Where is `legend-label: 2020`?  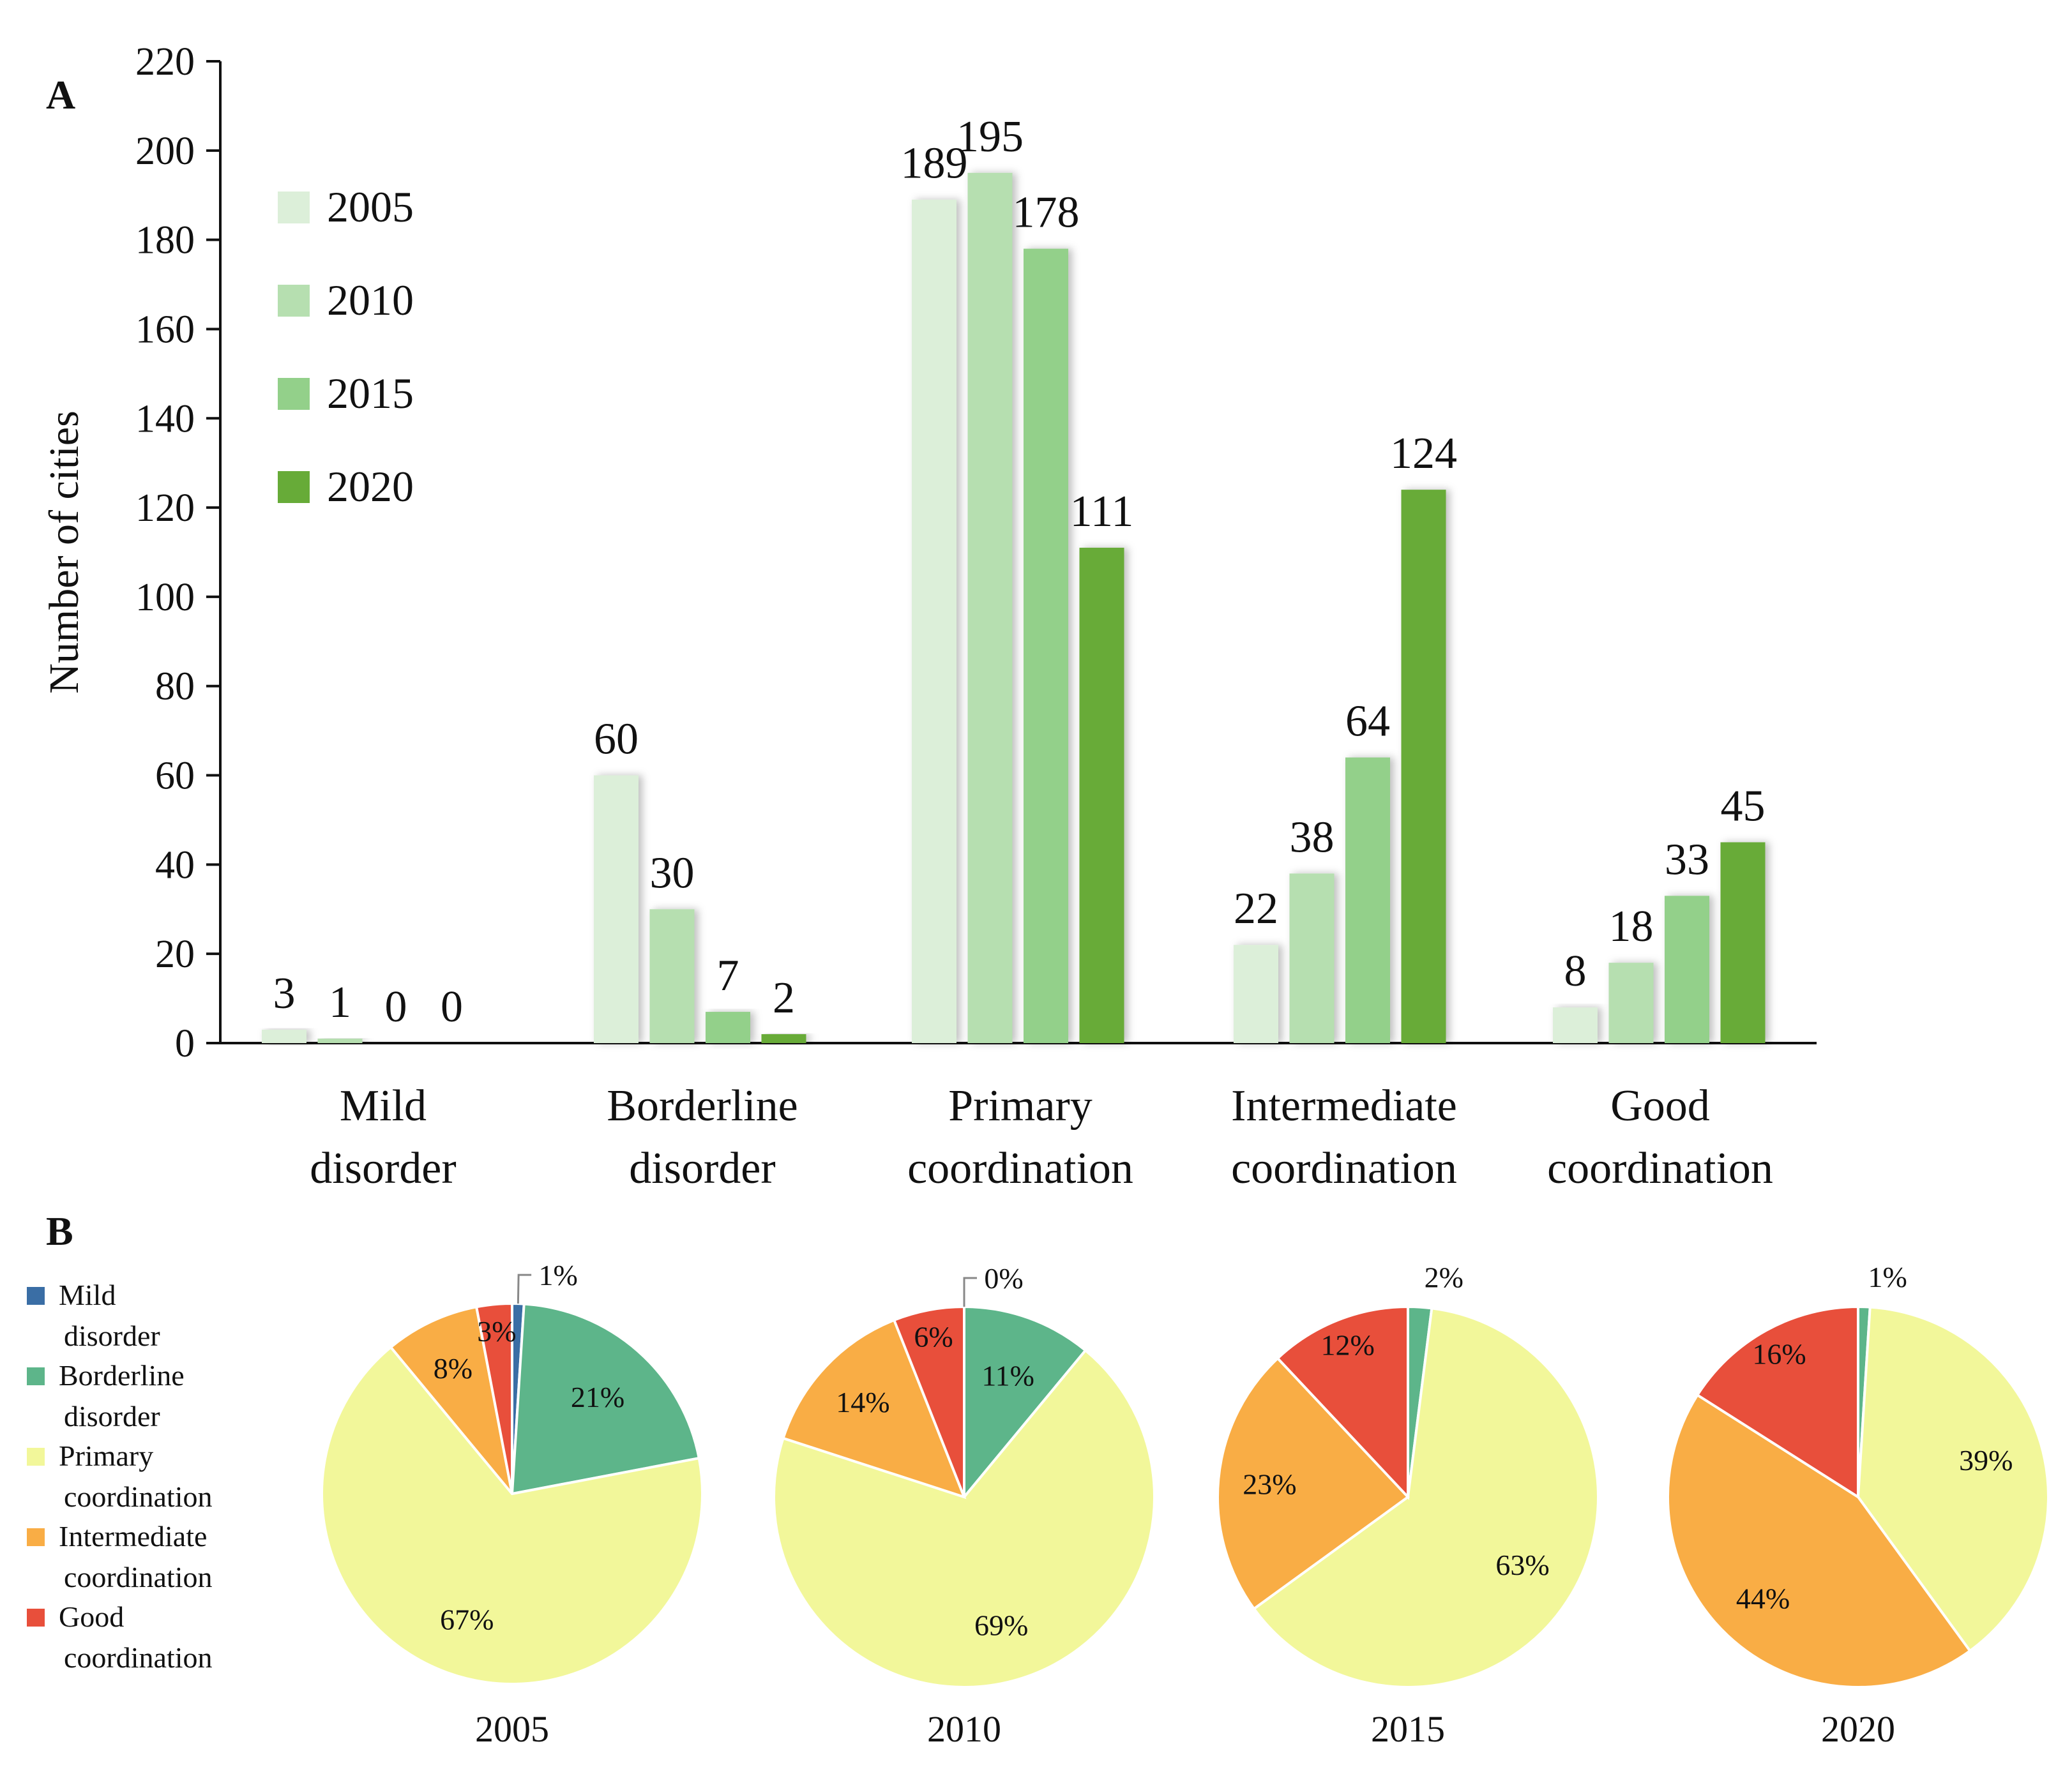 legend-label: 2020 is located at coordinates (370, 486).